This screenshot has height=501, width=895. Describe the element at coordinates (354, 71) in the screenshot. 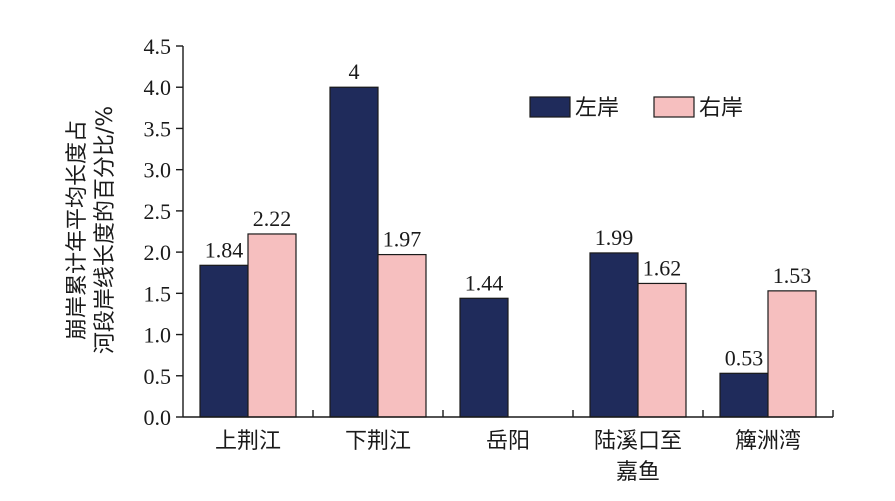

I see `data-label: 4` at that location.